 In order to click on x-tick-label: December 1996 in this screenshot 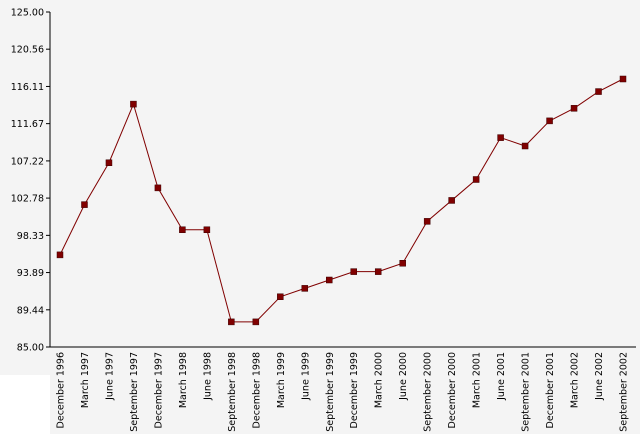, I will do `click(61, 390)`.